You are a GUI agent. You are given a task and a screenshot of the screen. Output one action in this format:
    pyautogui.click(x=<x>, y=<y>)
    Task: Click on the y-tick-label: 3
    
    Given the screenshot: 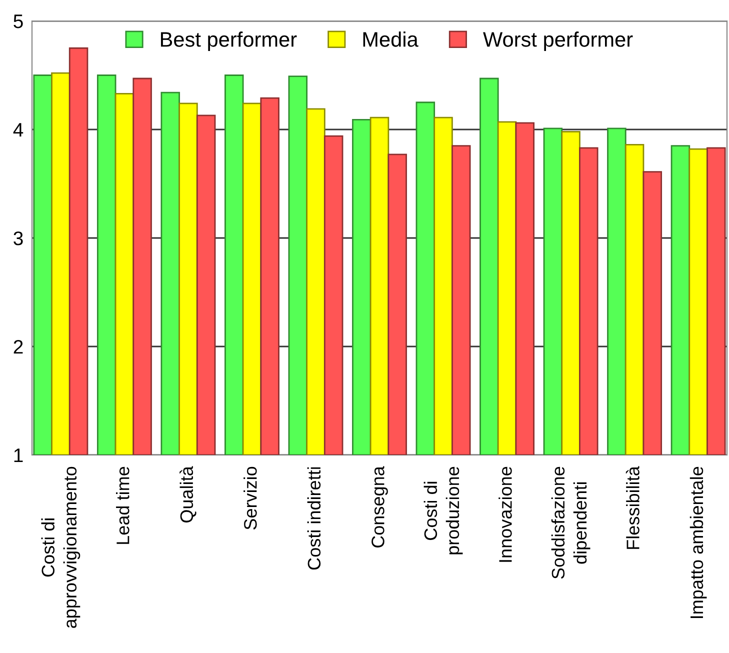 What is the action you would take?
    pyautogui.click(x=18, y=238)
    